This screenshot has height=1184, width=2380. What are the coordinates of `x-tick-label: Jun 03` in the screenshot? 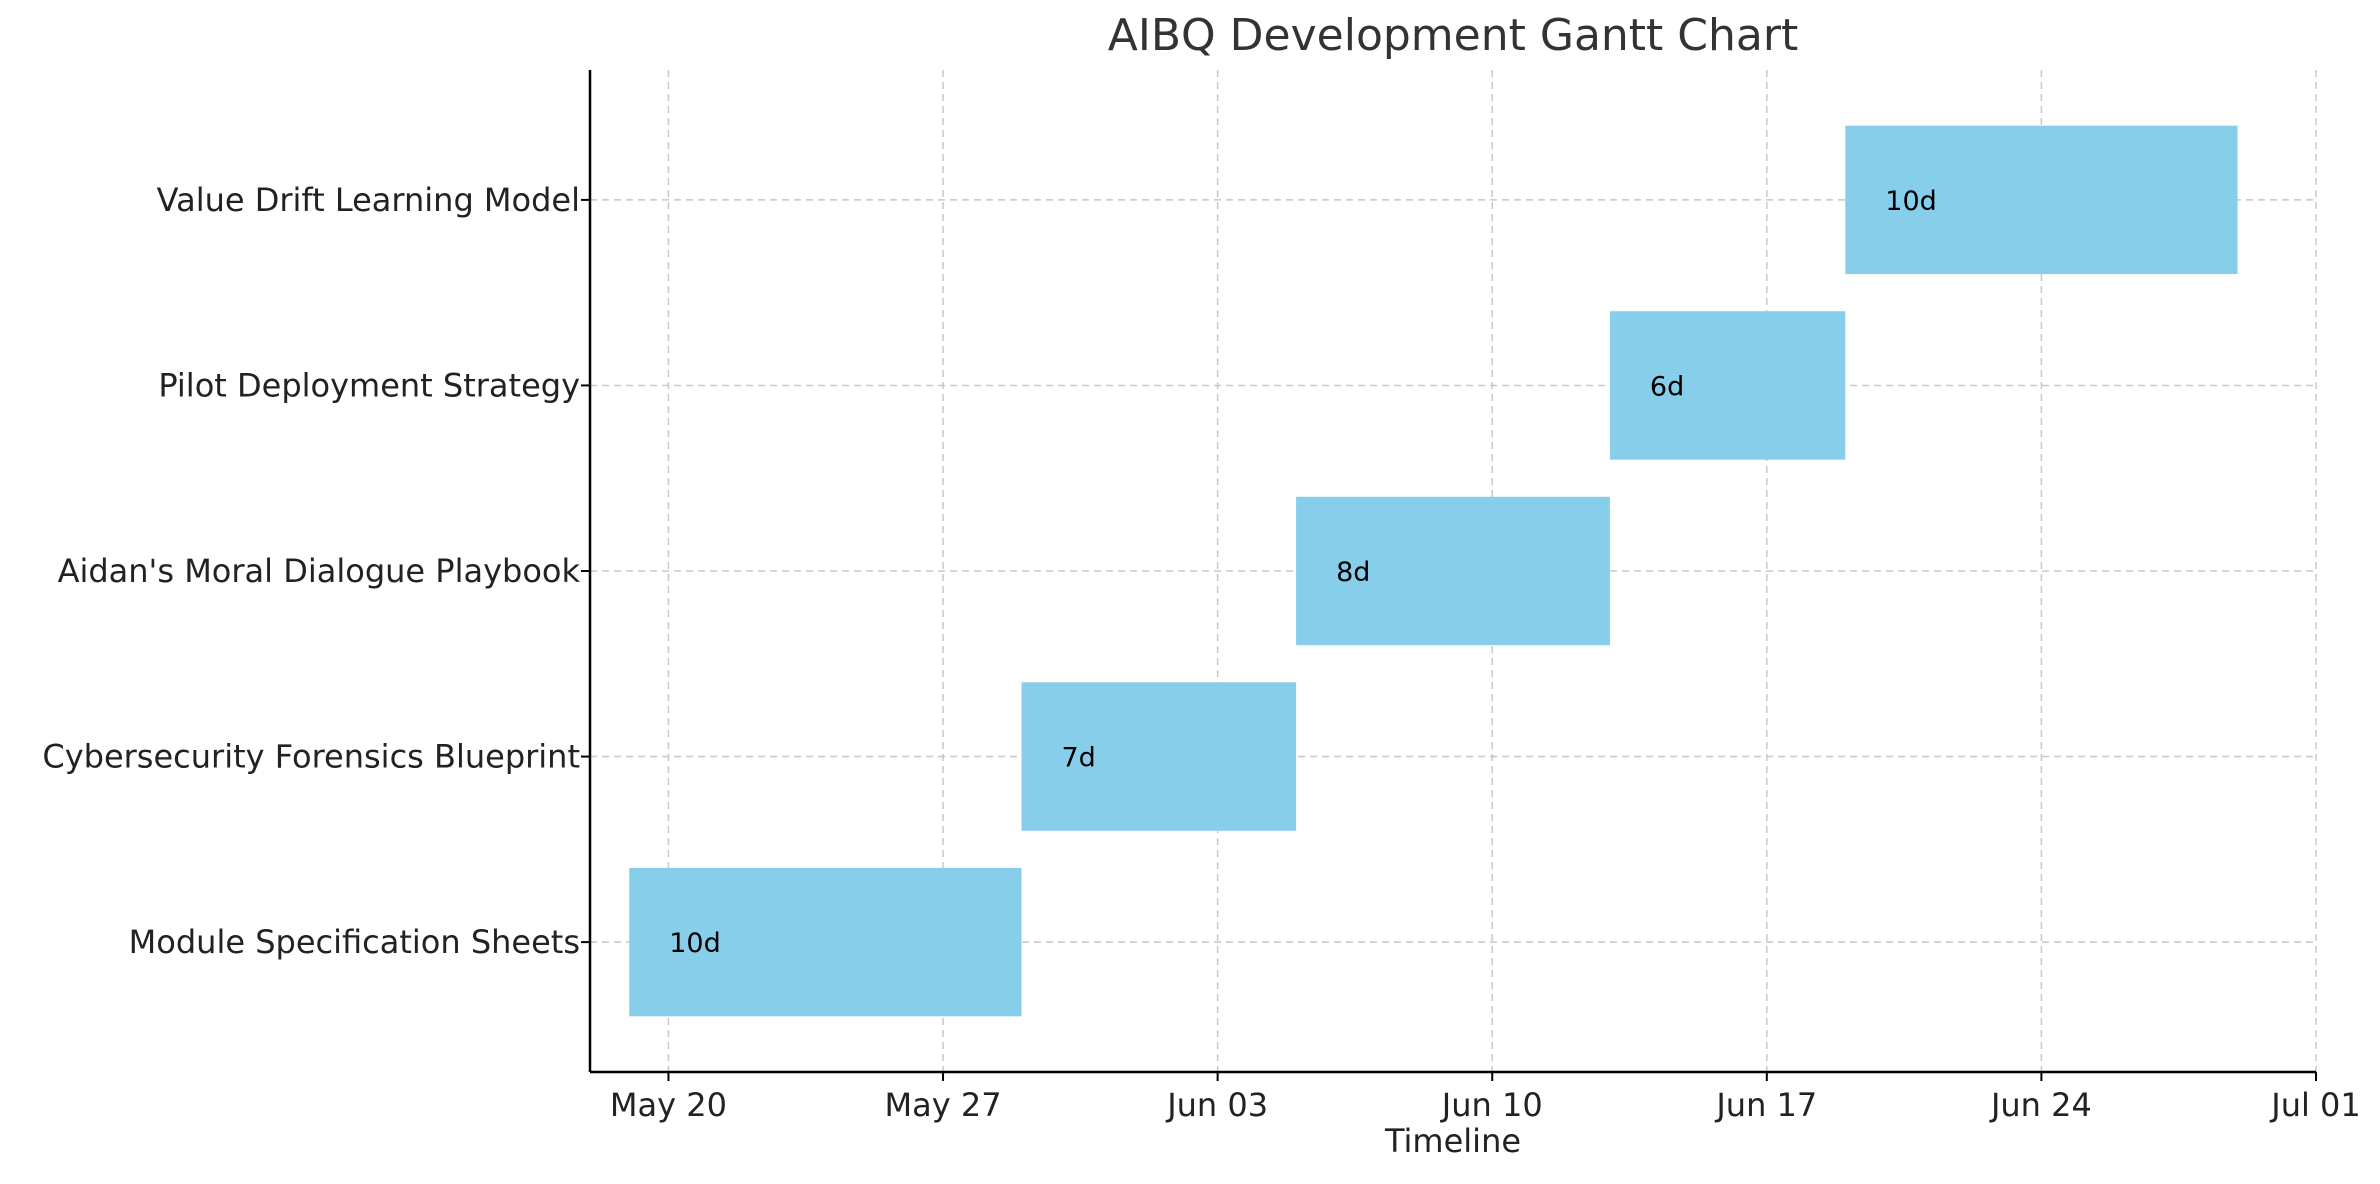 It's located at (1216, 1105).